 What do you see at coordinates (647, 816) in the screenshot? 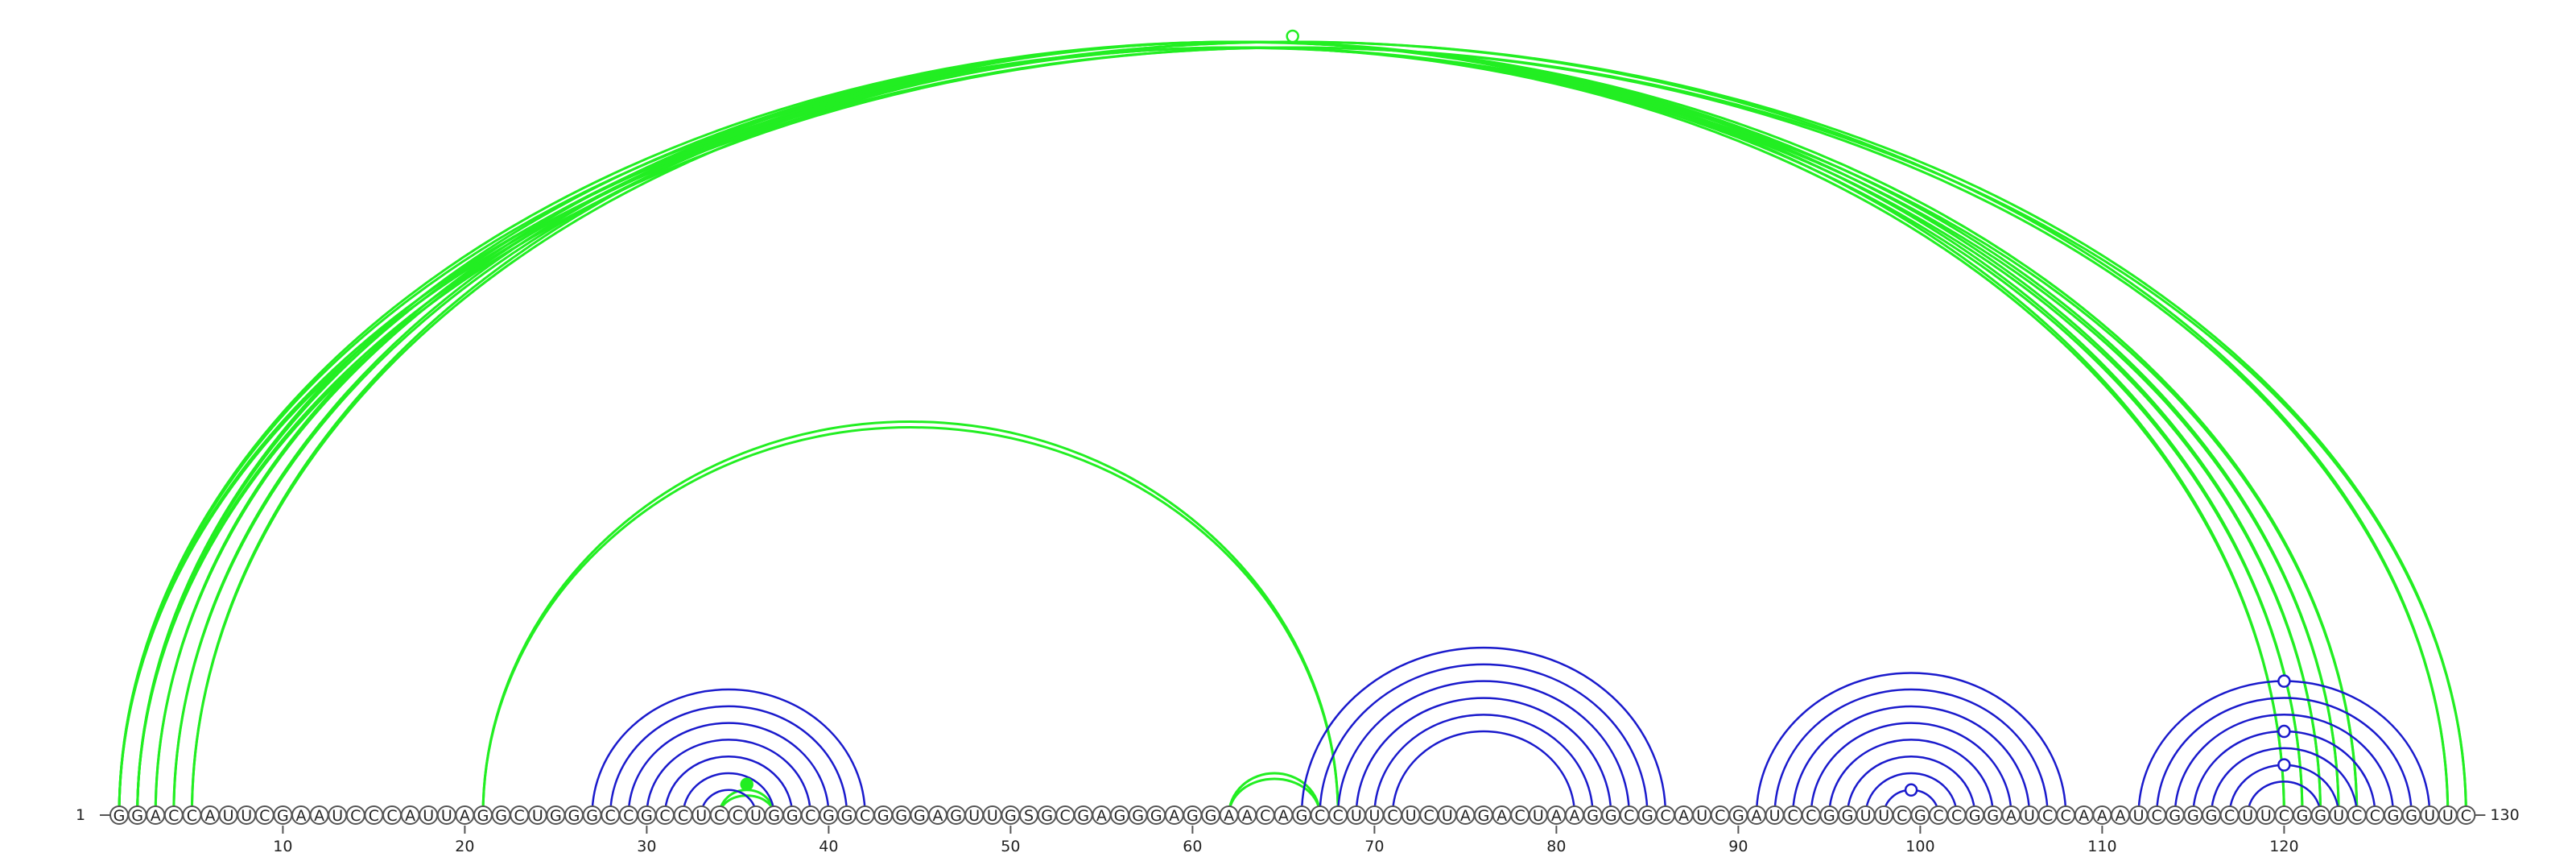
I see `nucleotide-30: G` at bounding box center [647, 816].